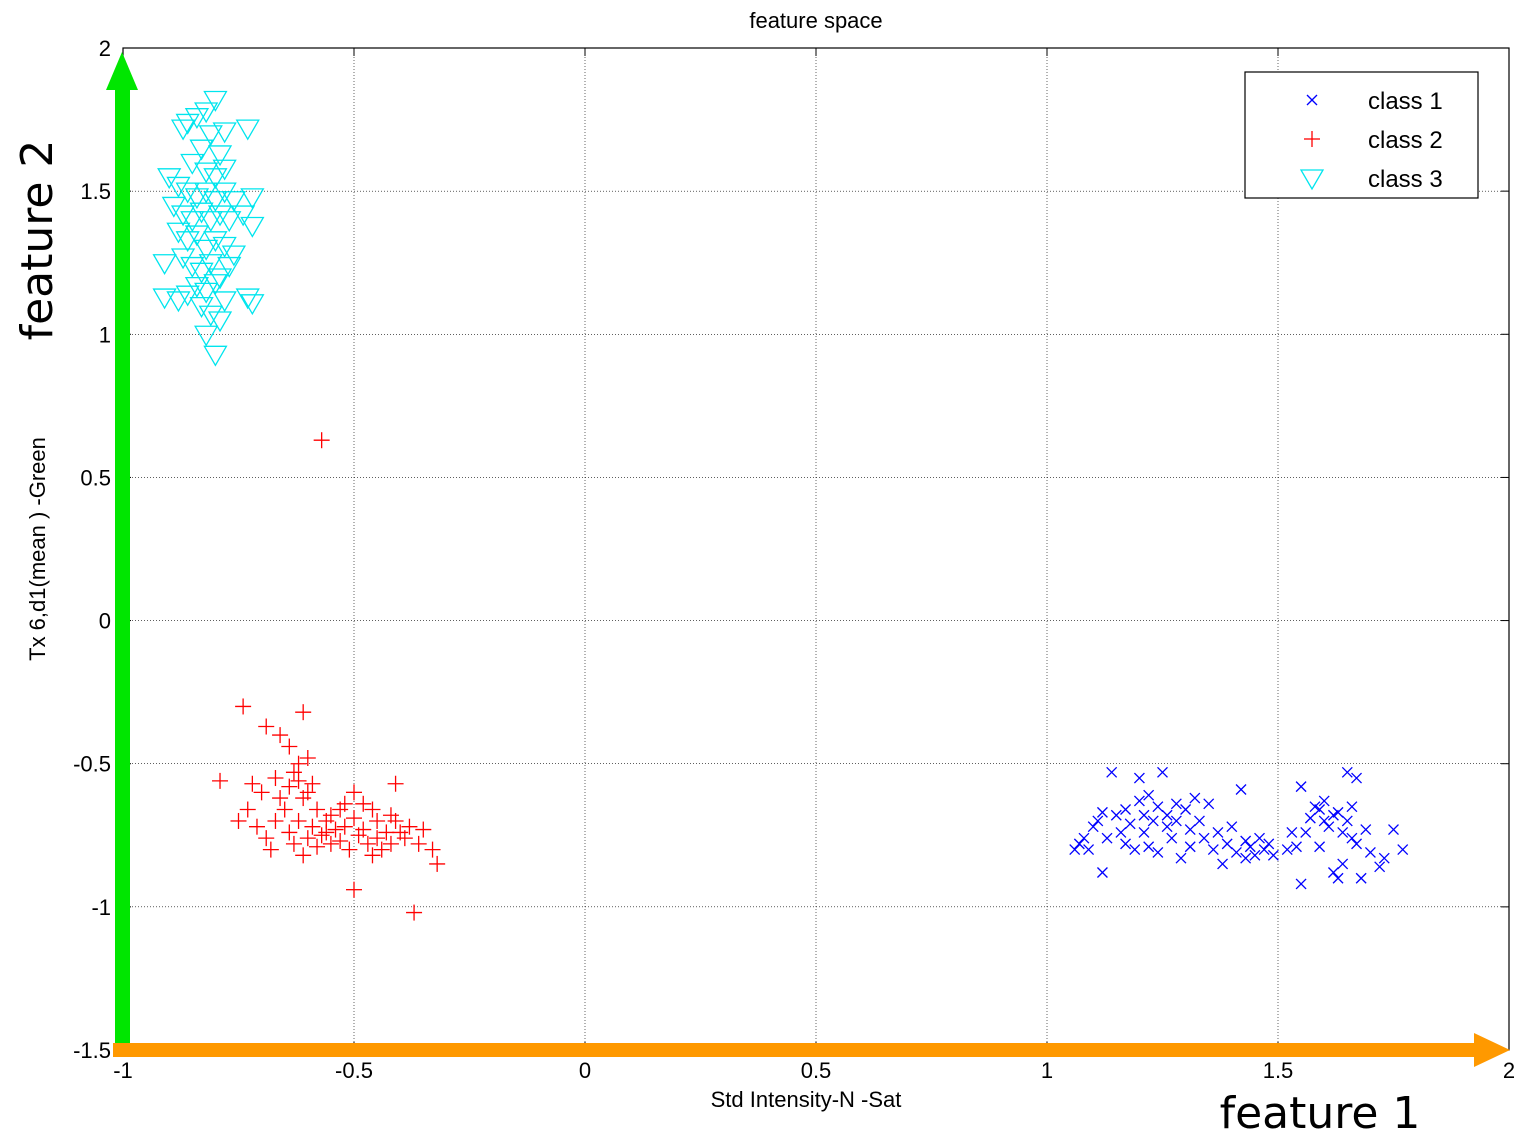  I want to click on y-tick-label: 1, so click(105, 334).